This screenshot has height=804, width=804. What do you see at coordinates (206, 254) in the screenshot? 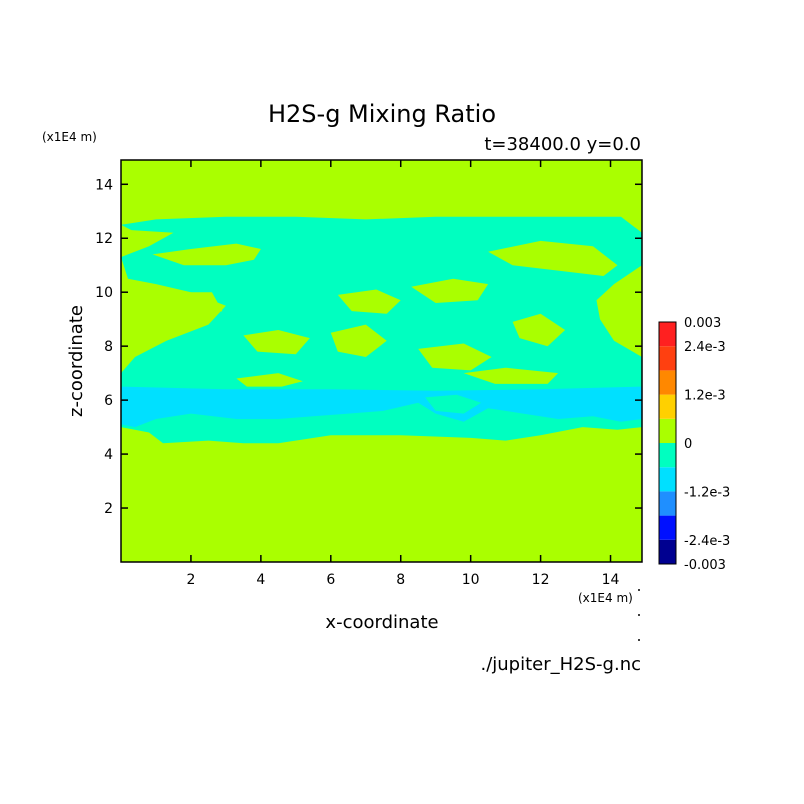
I see `contour-region-green-gap-upper-left` at bounding box center [206, 254].